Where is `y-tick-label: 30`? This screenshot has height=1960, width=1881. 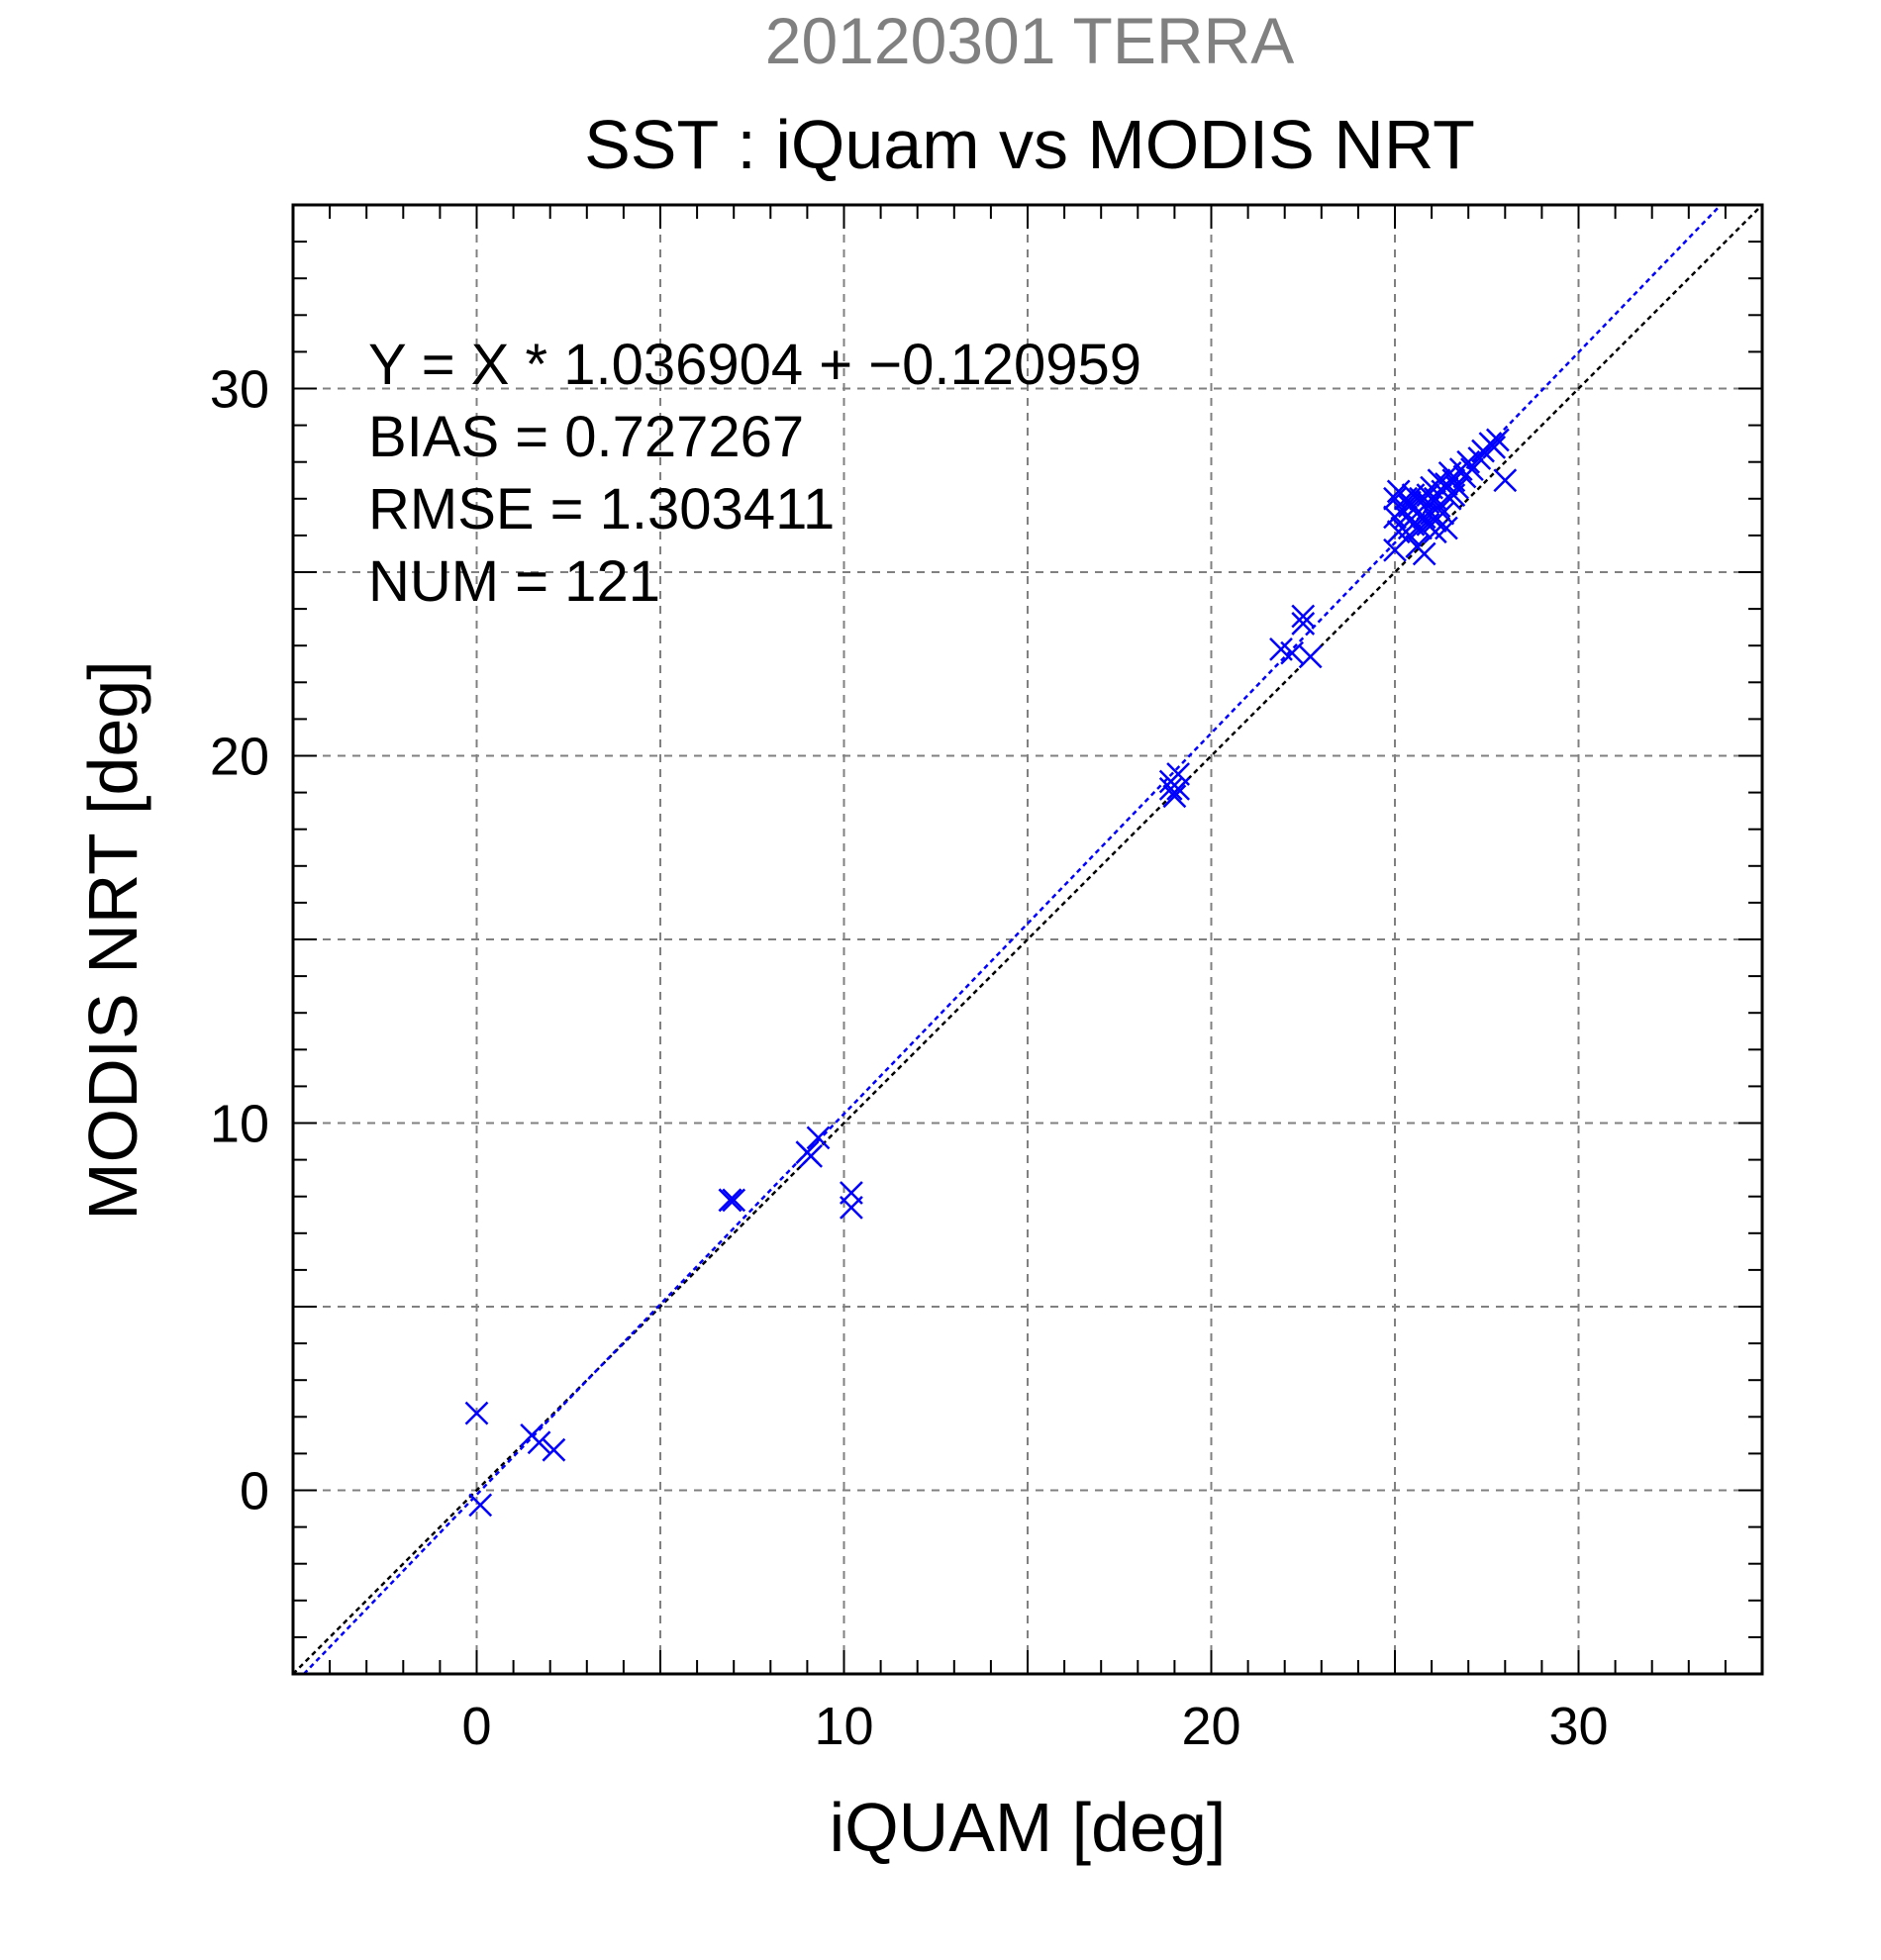
y-tick-label: 30 is located at coordinates (240, 390).